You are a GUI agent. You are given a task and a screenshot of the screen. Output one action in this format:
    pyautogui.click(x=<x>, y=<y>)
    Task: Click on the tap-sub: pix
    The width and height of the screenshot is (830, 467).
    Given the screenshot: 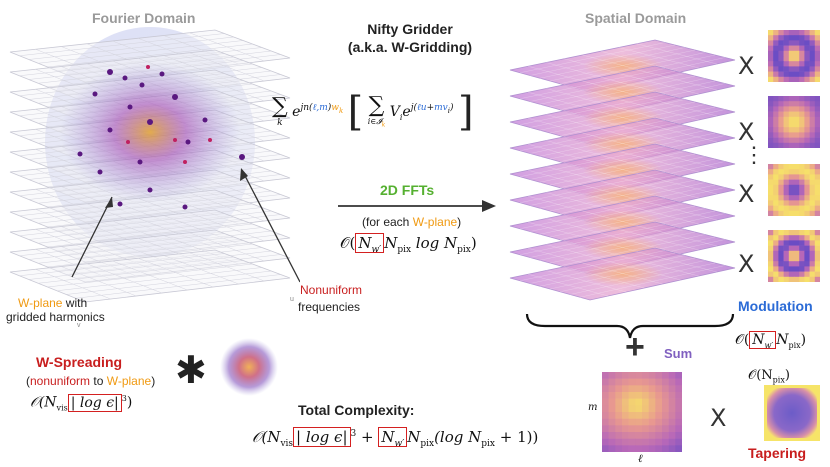 What is the action you would take?
    pyautogui.click(x=778, y=380)
    